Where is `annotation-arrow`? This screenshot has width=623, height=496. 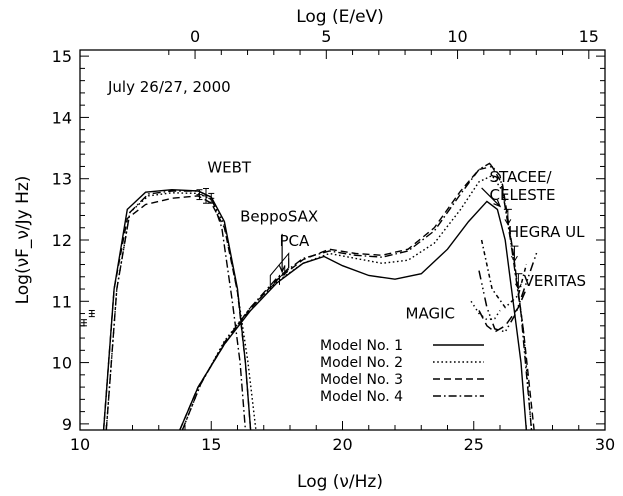
annotation-arrow is located at coordinates (491, 197).